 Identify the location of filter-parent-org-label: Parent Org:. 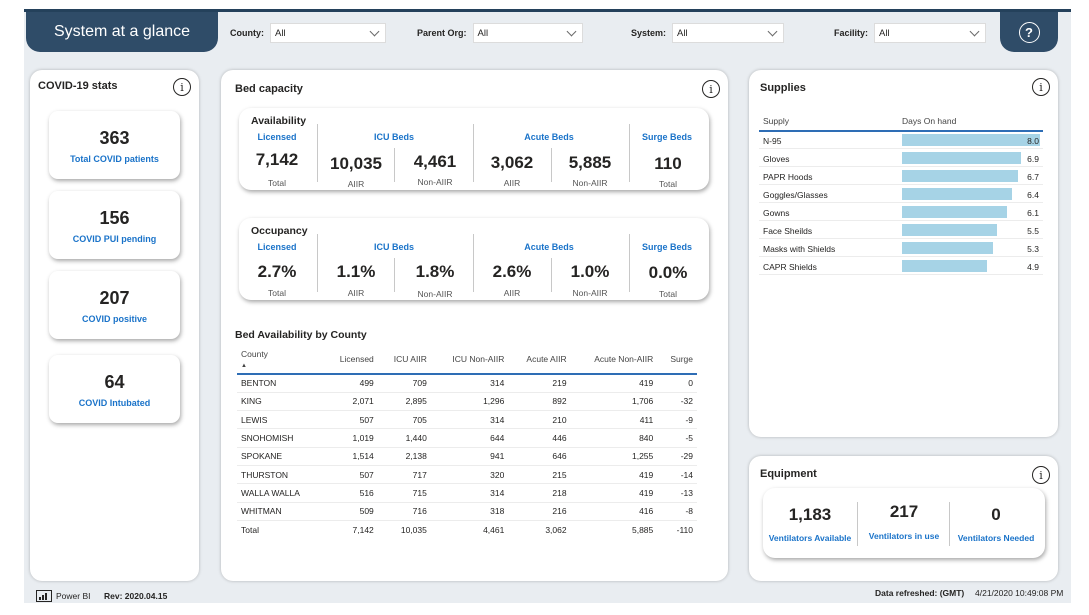
(442, 33).